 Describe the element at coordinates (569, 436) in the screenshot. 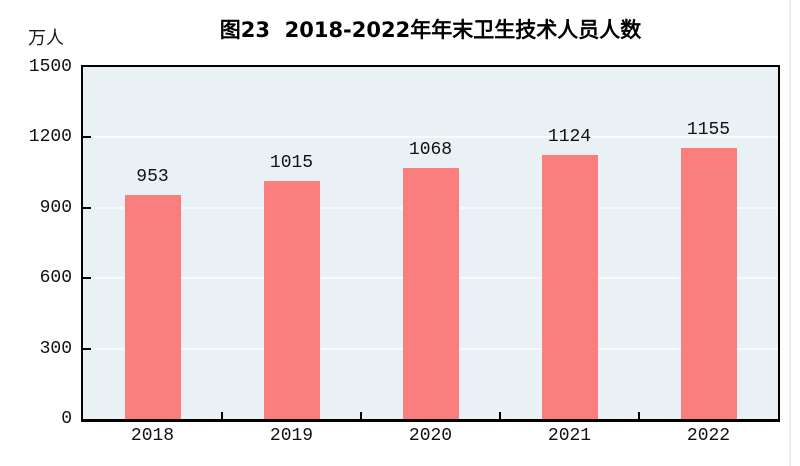

I see `x-axis-label-2021: 2021` at that location.